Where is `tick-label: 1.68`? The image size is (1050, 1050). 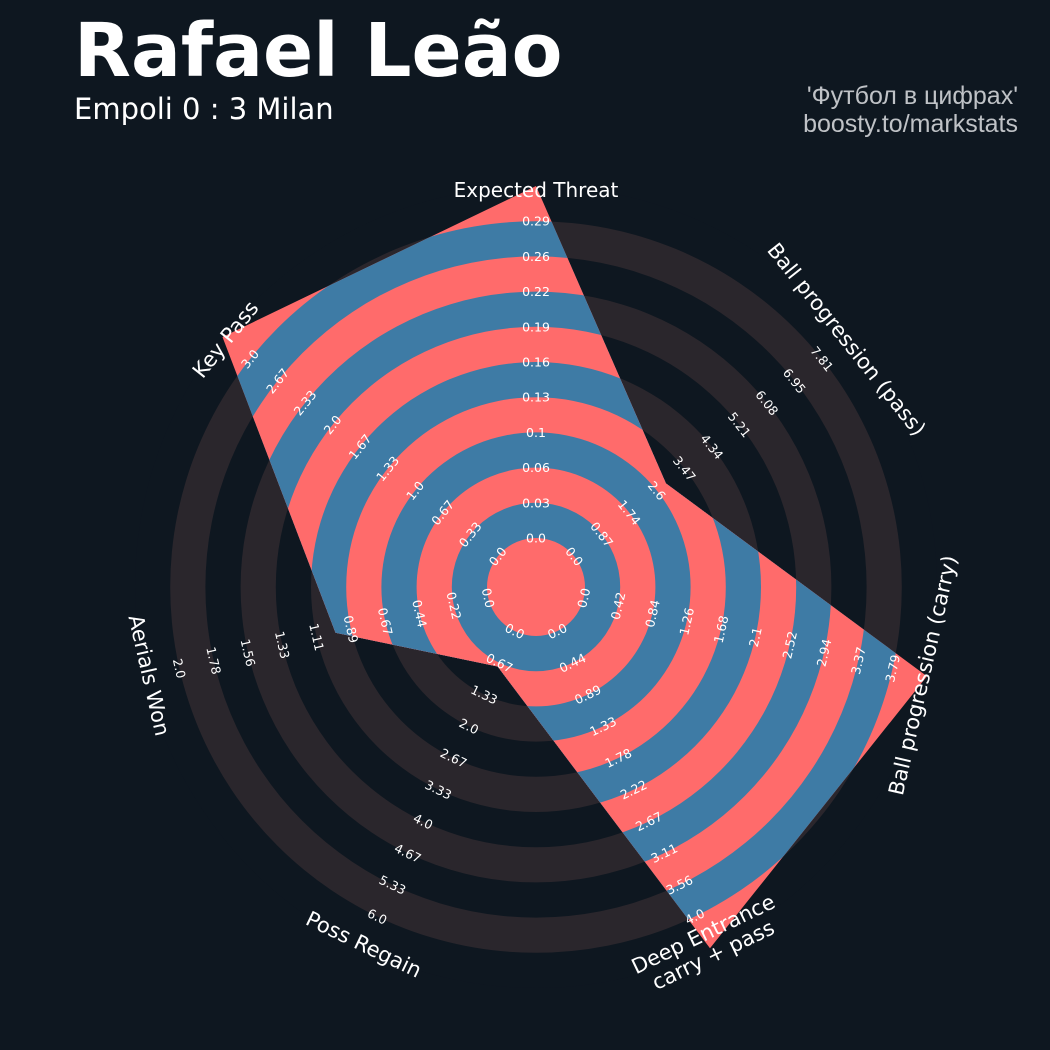
tick-label: 1.68 is located at coordinates (721, 629).